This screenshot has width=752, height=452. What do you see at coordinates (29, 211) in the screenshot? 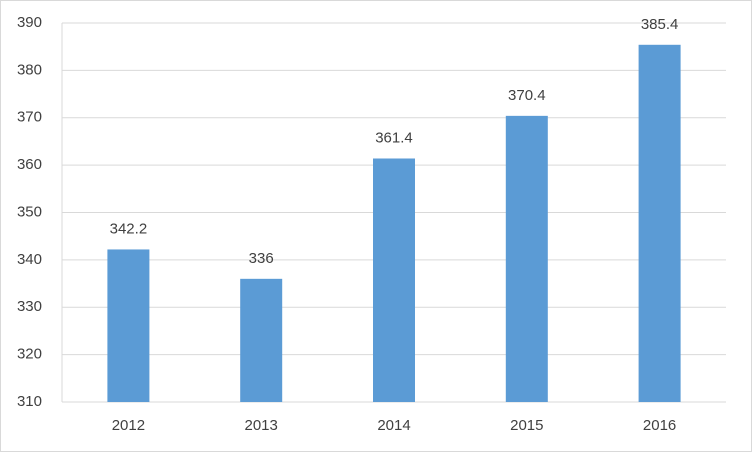
I see `y-tick-label: 350` at bounding box center [29, 211].